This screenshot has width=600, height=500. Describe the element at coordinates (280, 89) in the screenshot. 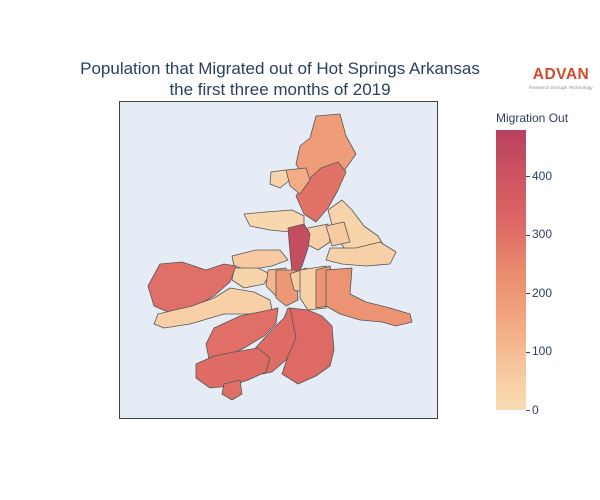

I see `map-title-line-2: the first three months of 2019` at that location.